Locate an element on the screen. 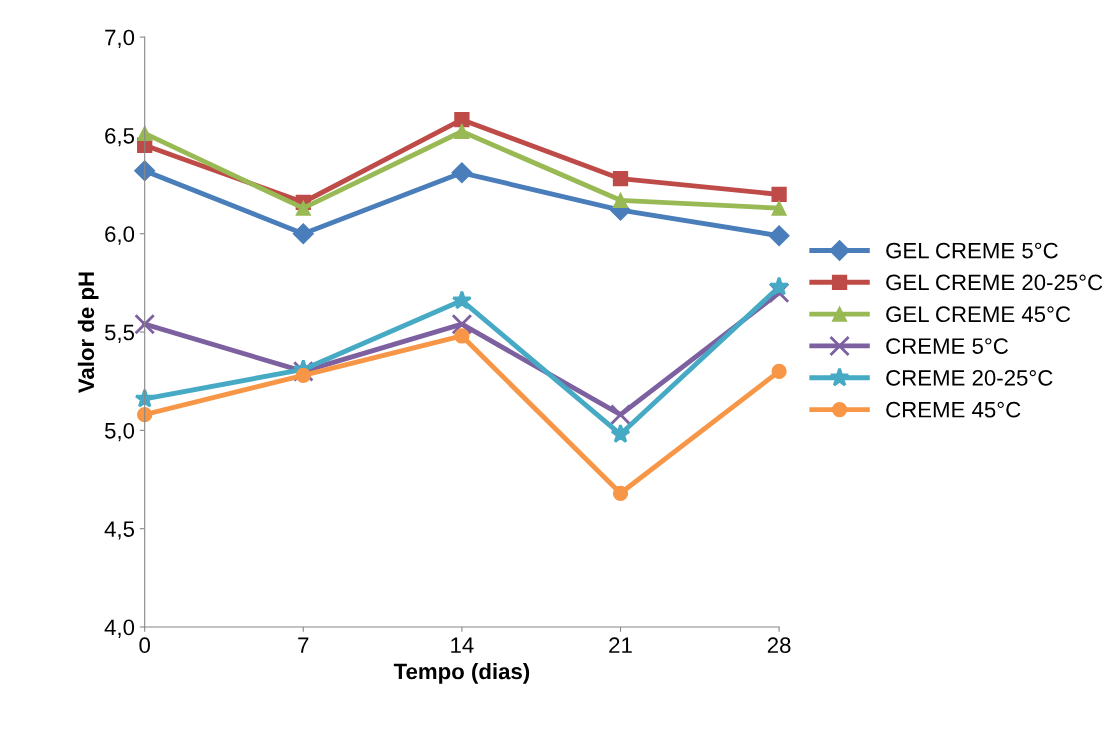 The width and height of the screenshot is (1113, 742). y-axis-title: Valor de pH is located at coordinates (88, 333).